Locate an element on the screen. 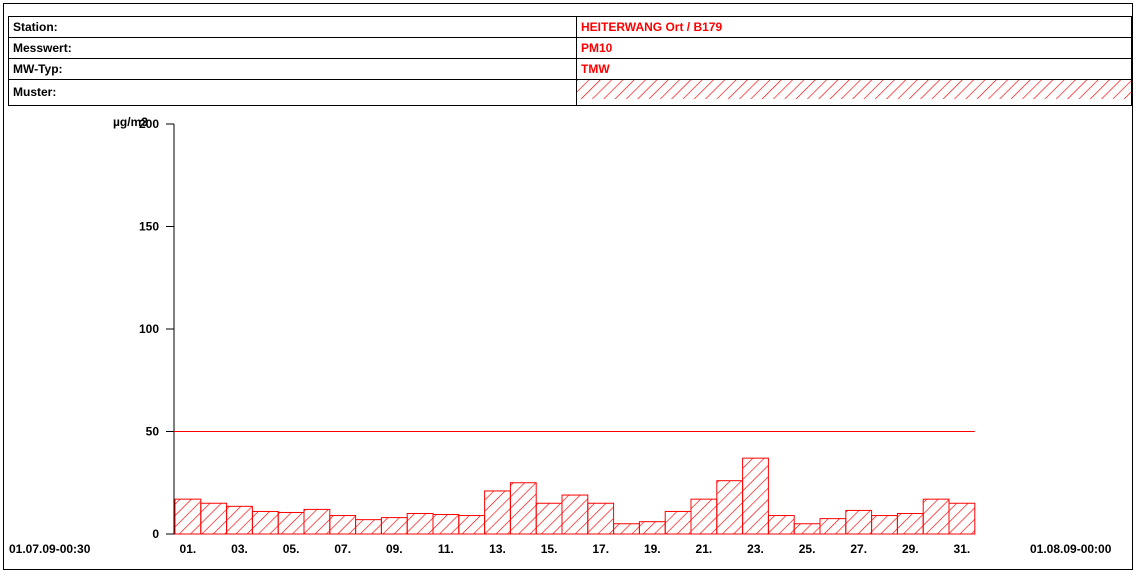 This screenshot has width=1138, height=575. y-tick-label: 150 is located at coordinates (149, 227).